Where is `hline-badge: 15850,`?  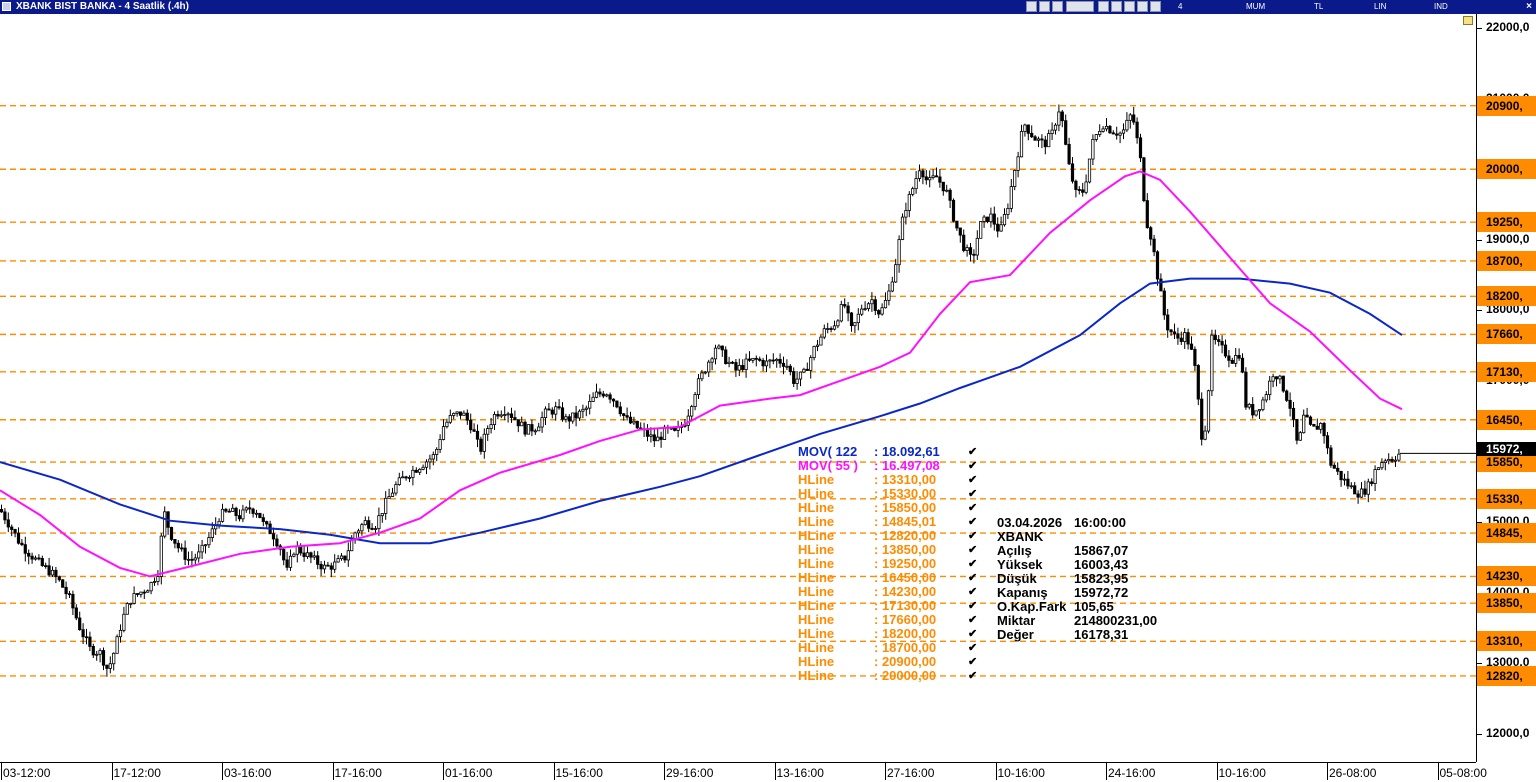
hline-badge: 15850, is located at coordinates (1506, 462).